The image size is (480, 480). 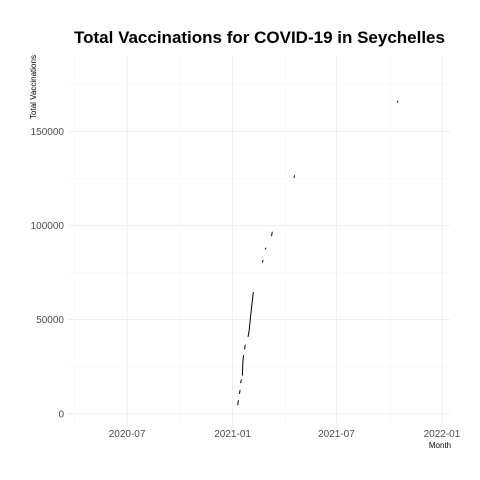 I want to click on y-axis-ticks: 0 50000 100000 150000, so click(x=48, y=273).